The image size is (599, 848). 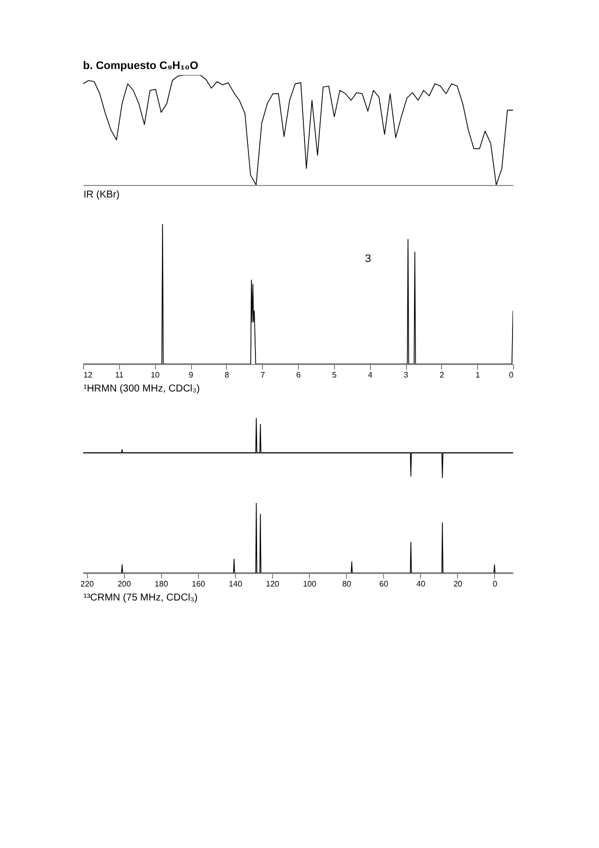 I want to click on x-tick-label: 60, so click(x=384, y=584).